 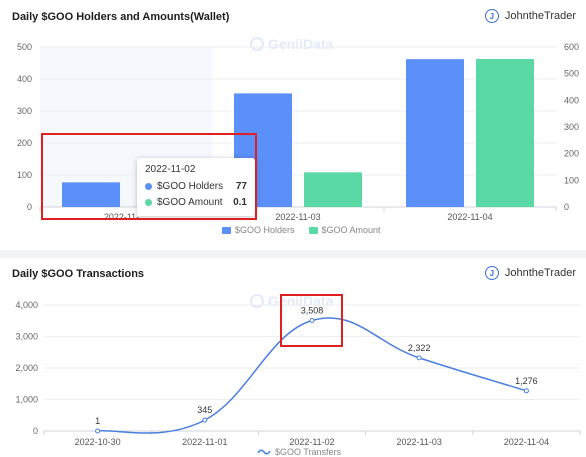 What do you see at coordinates (29, 207) in the screenshot?
I see `y-left-tick-label: 0` at bounding box center [29, 207].